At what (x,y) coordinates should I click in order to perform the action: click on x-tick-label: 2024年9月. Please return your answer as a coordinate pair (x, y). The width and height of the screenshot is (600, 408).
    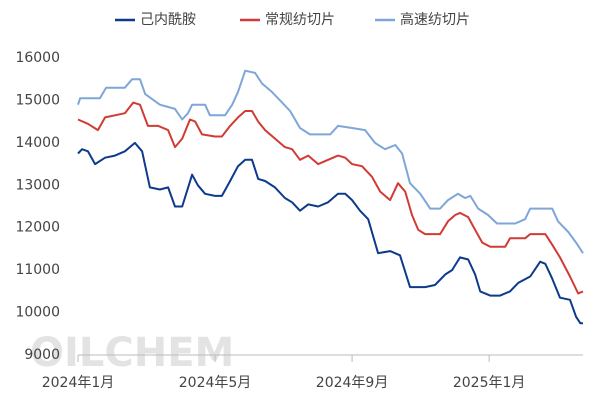
    Looking at the image, I should click on (352, 383).